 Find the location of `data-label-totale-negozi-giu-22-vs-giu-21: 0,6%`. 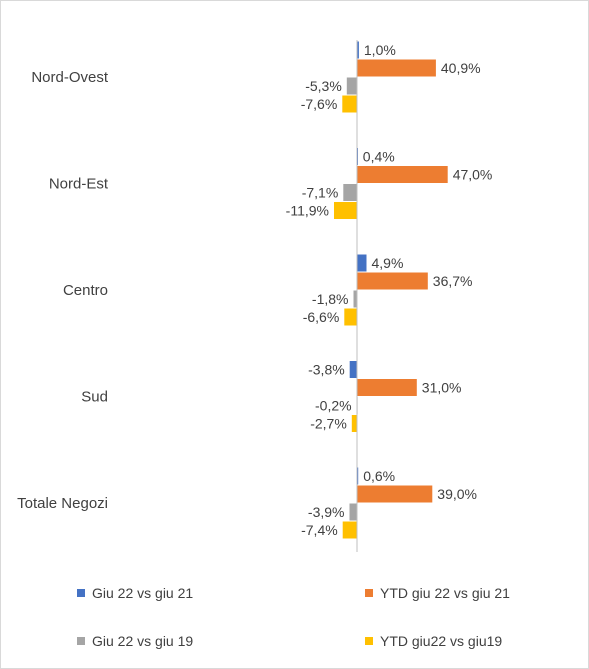

data-label-totale-negozi-giu-22-vs-giu-21: 0,6% is located at coordinates (379, 476).